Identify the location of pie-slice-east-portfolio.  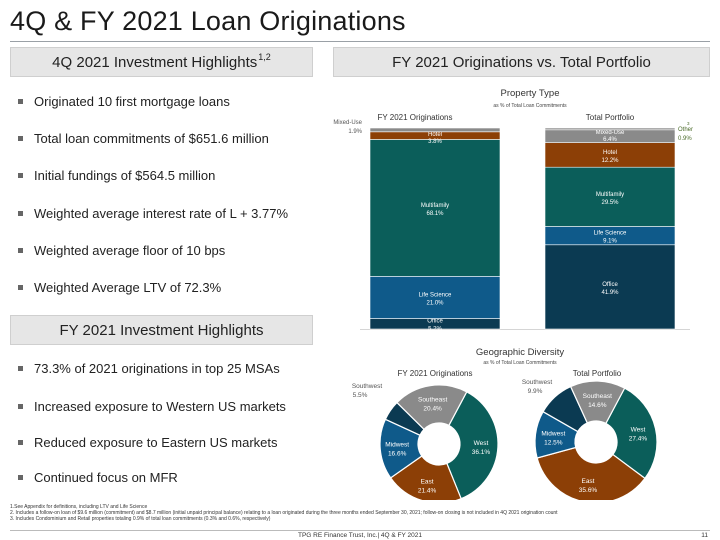
(591, 473).